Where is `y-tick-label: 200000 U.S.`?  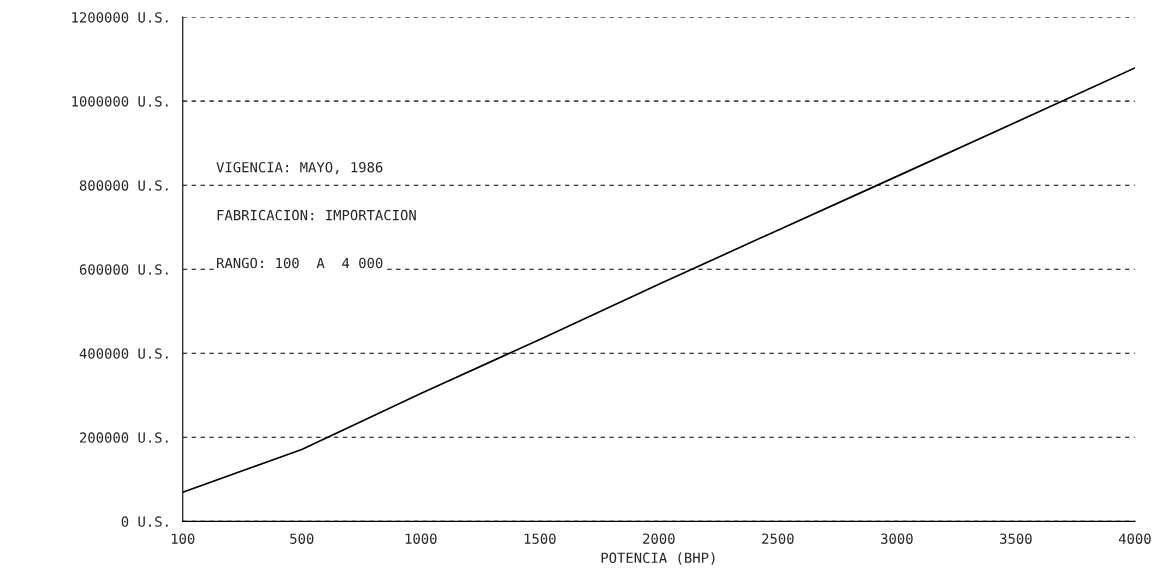
y-tick-label: 200000 U.S. is located at coordinates (124, 437).